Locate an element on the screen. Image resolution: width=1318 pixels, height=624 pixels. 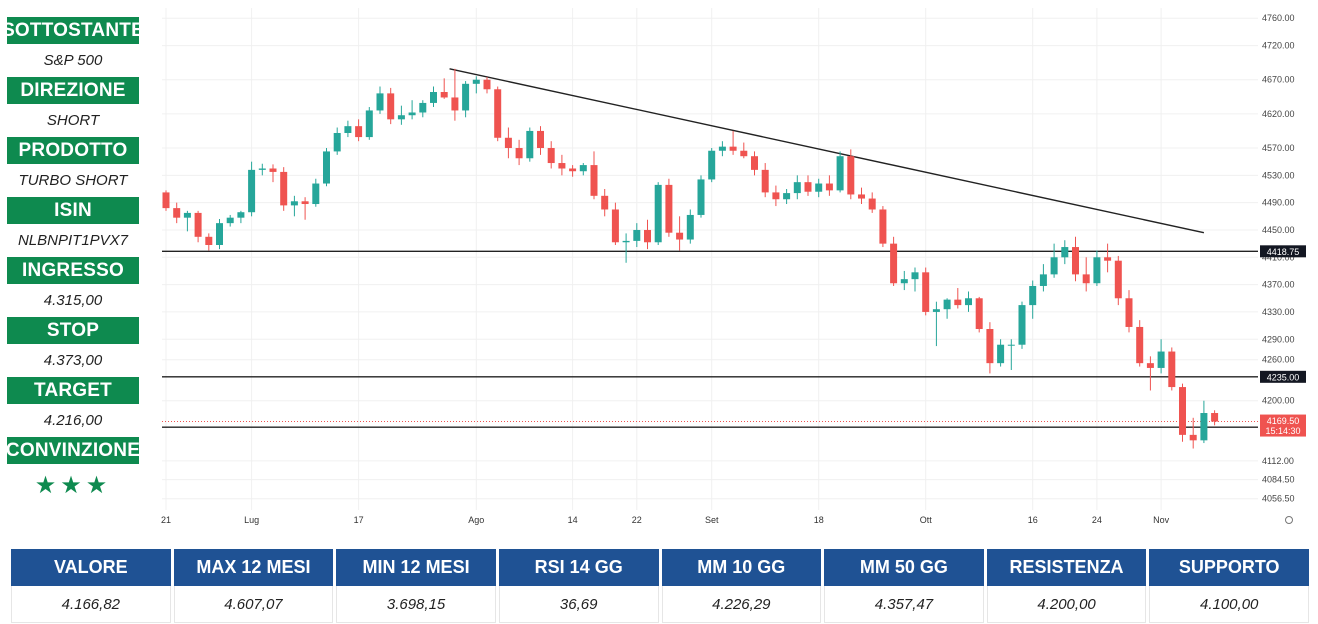
stat-header-valore: VALORE is located at coordinates (91, 567).